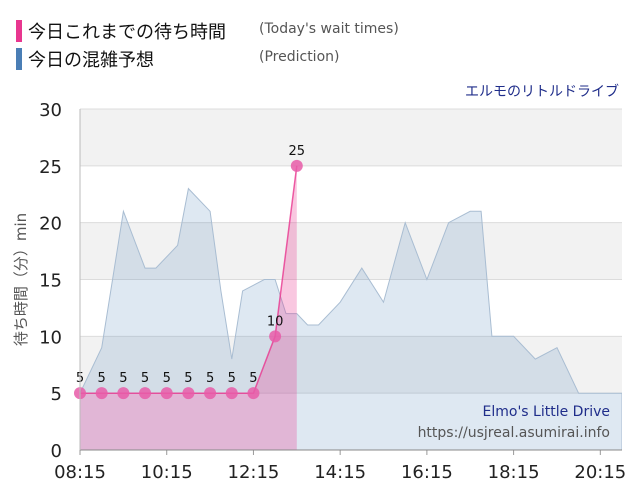 This screenshot has width=640, height=500. What do you see at coordinates (19, 31) in the screenshot?
I see `legend-actual-swatch` at bounding box center [19, 31].